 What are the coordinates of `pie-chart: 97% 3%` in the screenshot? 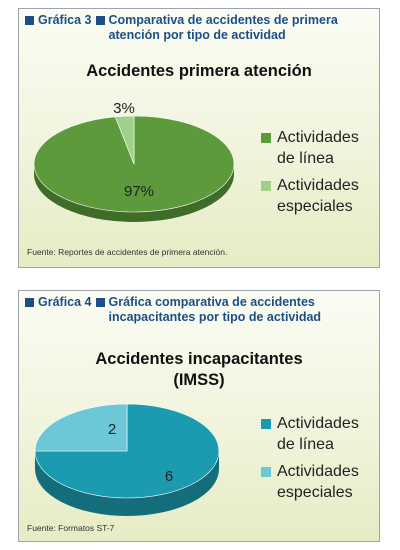 It's located at (134, 161).